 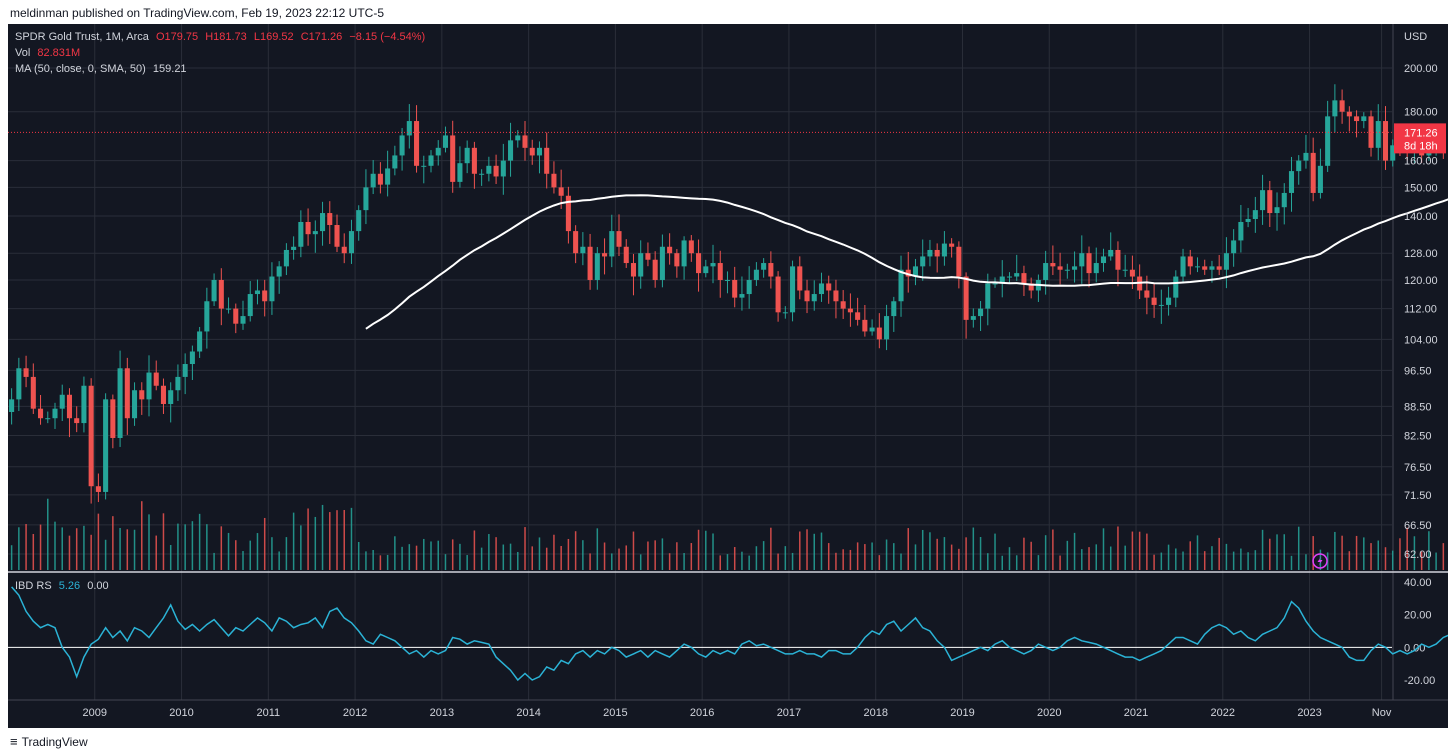 What do you see at coordinates (14, 741) in the screenshot?
I see `tradingview-logo-icon: ≡` at bounding box center [14, 741].